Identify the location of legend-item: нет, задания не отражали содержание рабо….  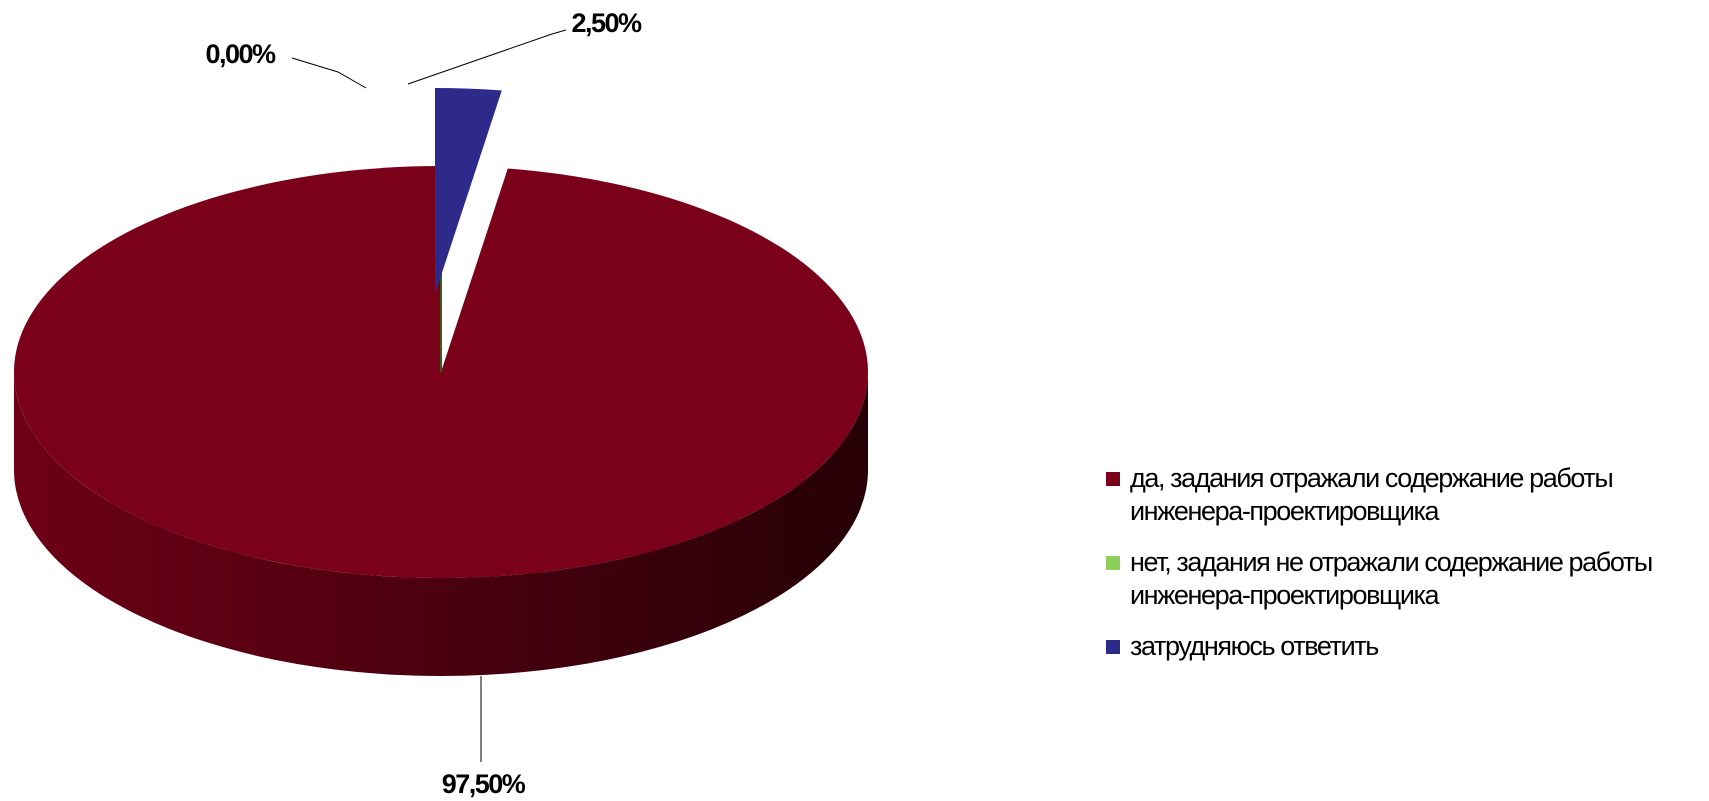
(1398, 579).